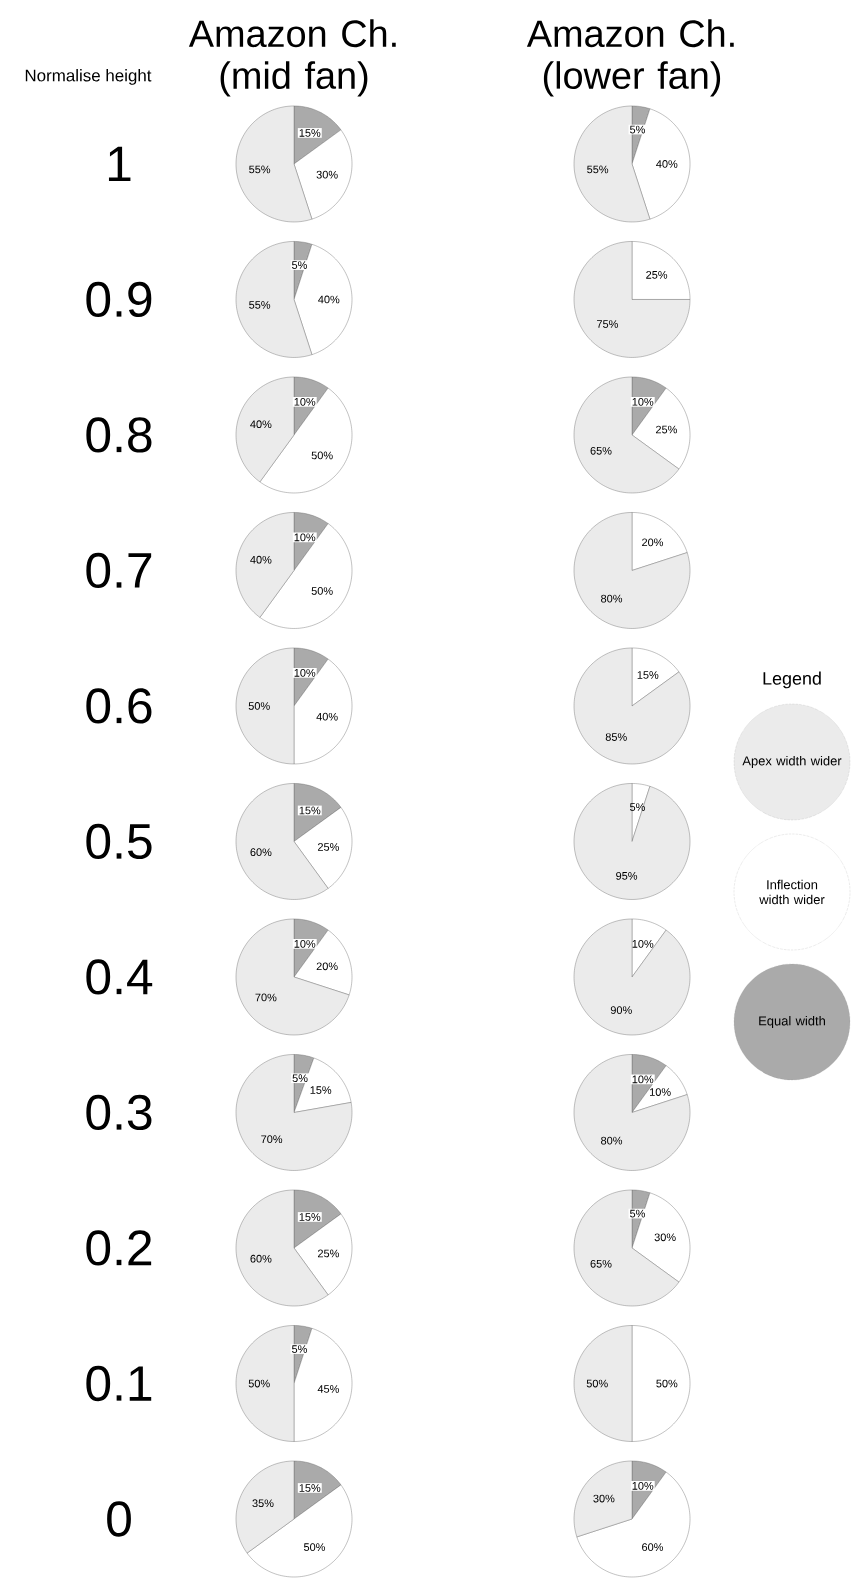 The height and width of the screenshot is (1580, 854). I want to click on text: 0.9, so click(119, 299).